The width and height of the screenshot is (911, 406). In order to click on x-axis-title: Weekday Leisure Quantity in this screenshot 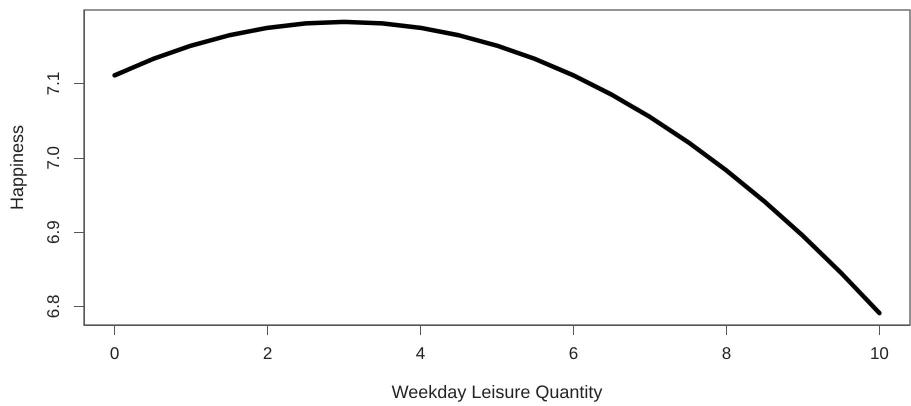, I will do `click(497, 392)`.